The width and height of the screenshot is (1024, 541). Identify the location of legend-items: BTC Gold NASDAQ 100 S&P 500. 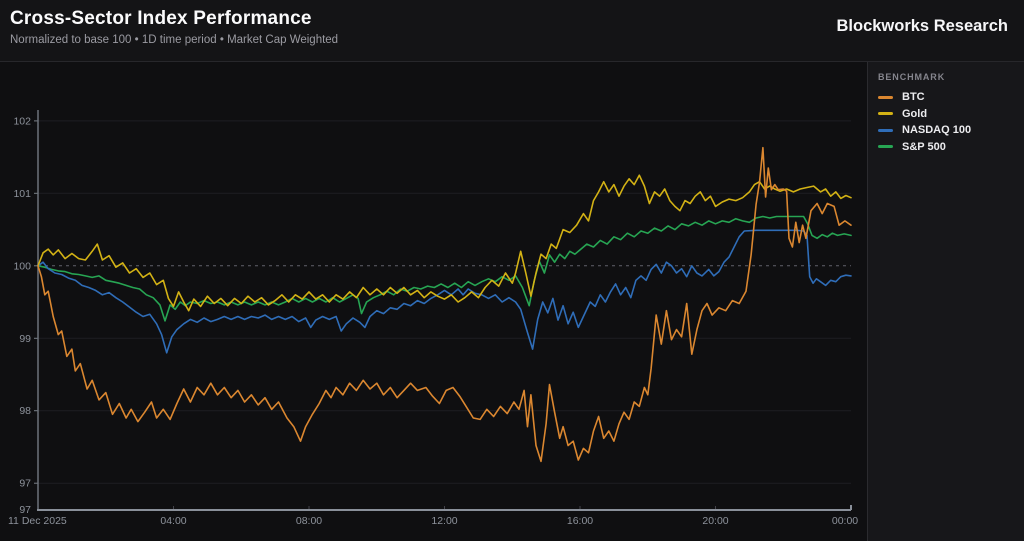
(946, 122).